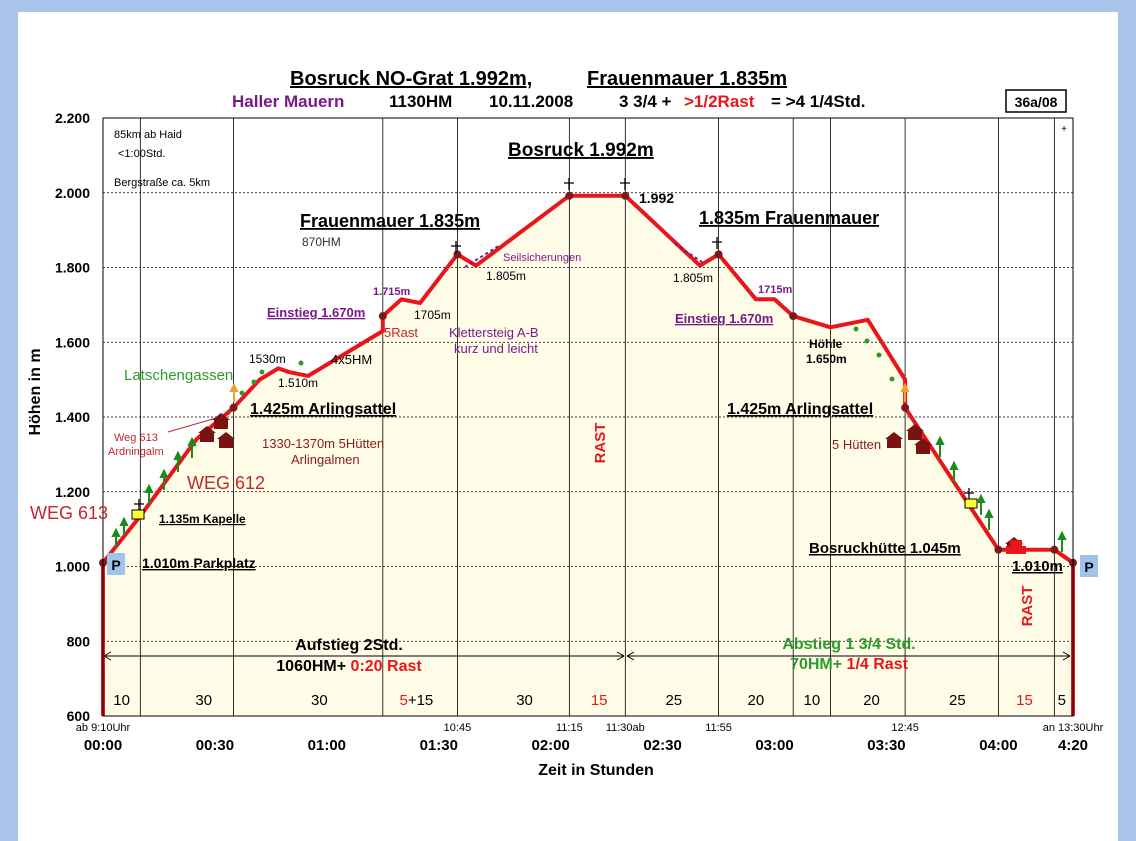  What do you see at coordinates (458, 728) in the screenshot?
I see `clock-time-label: 10:45` at bounding box center [458, 728].